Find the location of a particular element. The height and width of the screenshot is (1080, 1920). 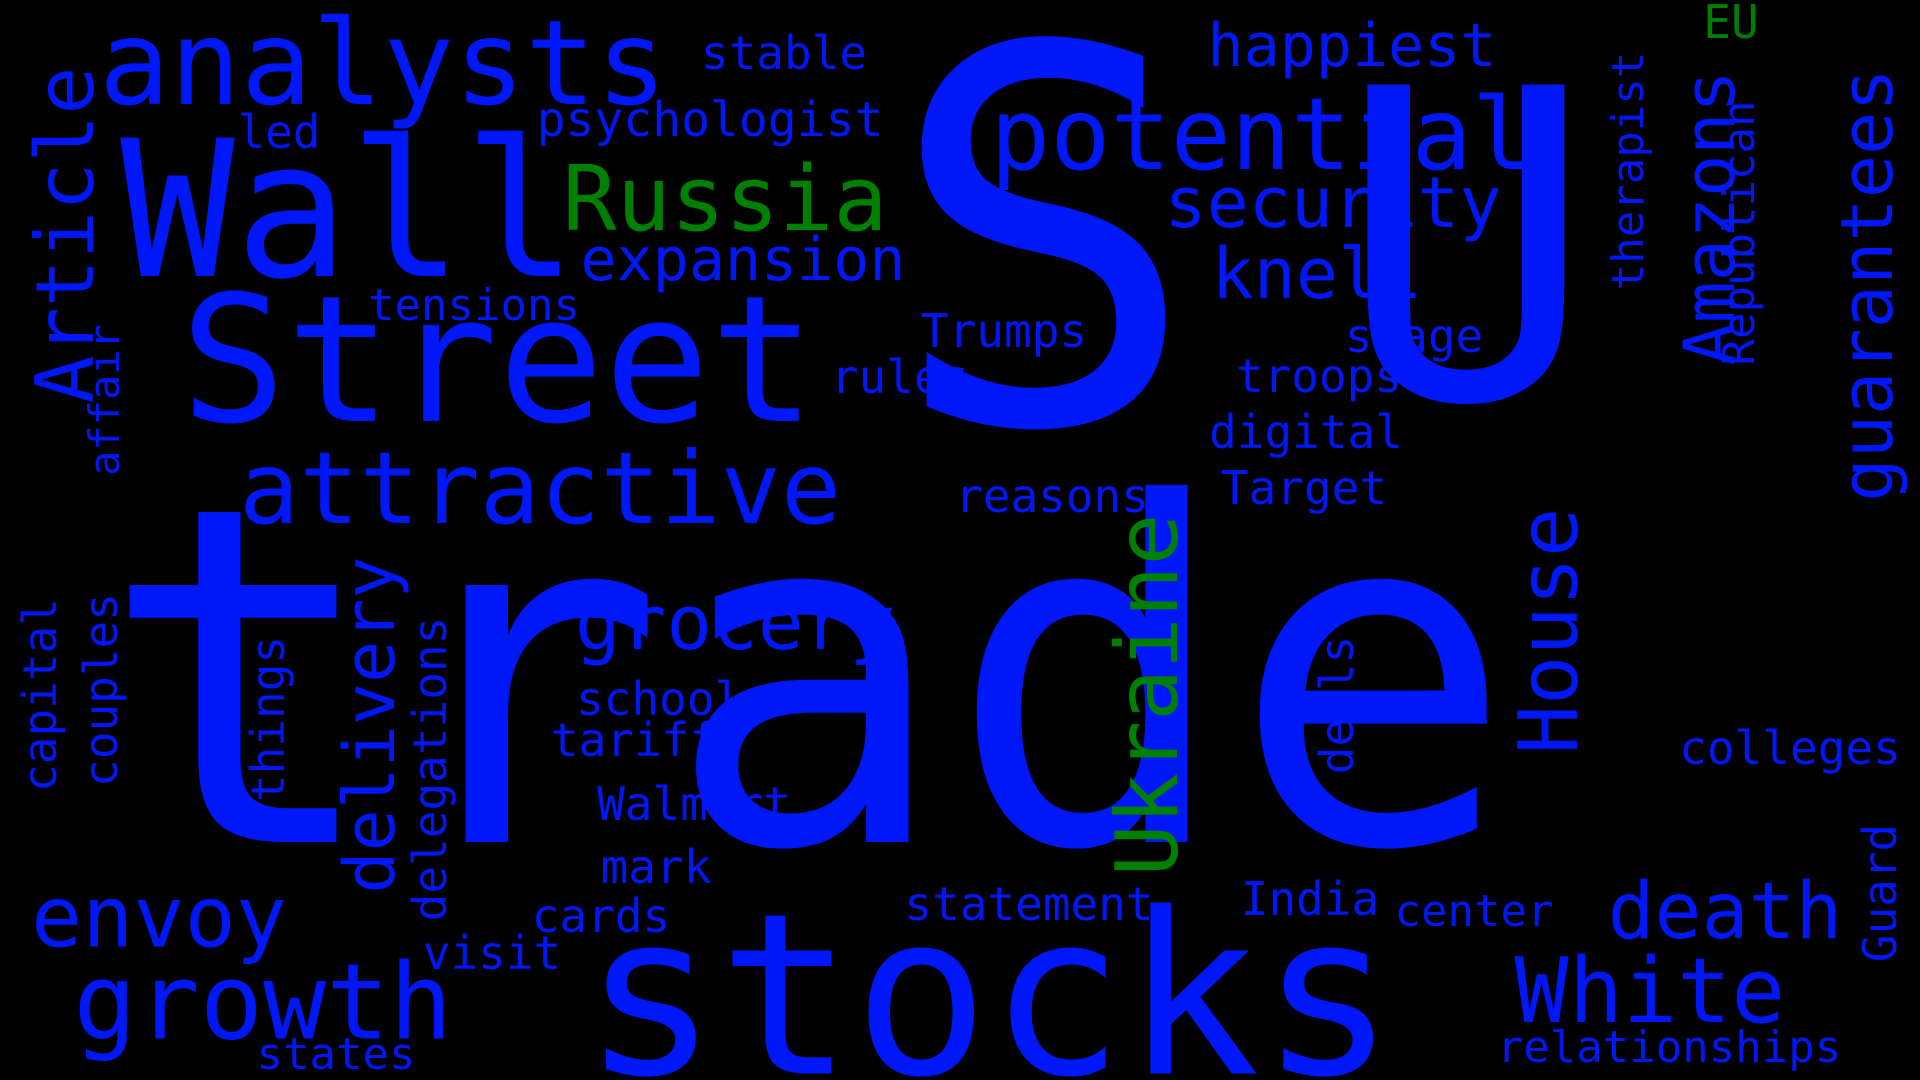

word-visit: visit is located at coordinates (492, 953).